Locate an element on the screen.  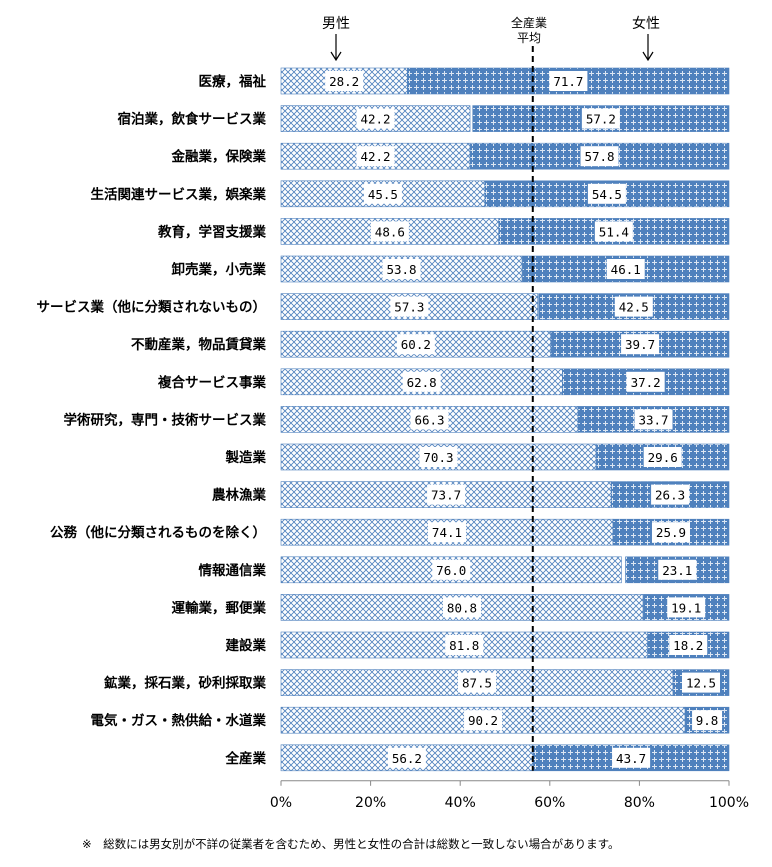
data-label-female: 26.3 is located at coordinates (670, 495).